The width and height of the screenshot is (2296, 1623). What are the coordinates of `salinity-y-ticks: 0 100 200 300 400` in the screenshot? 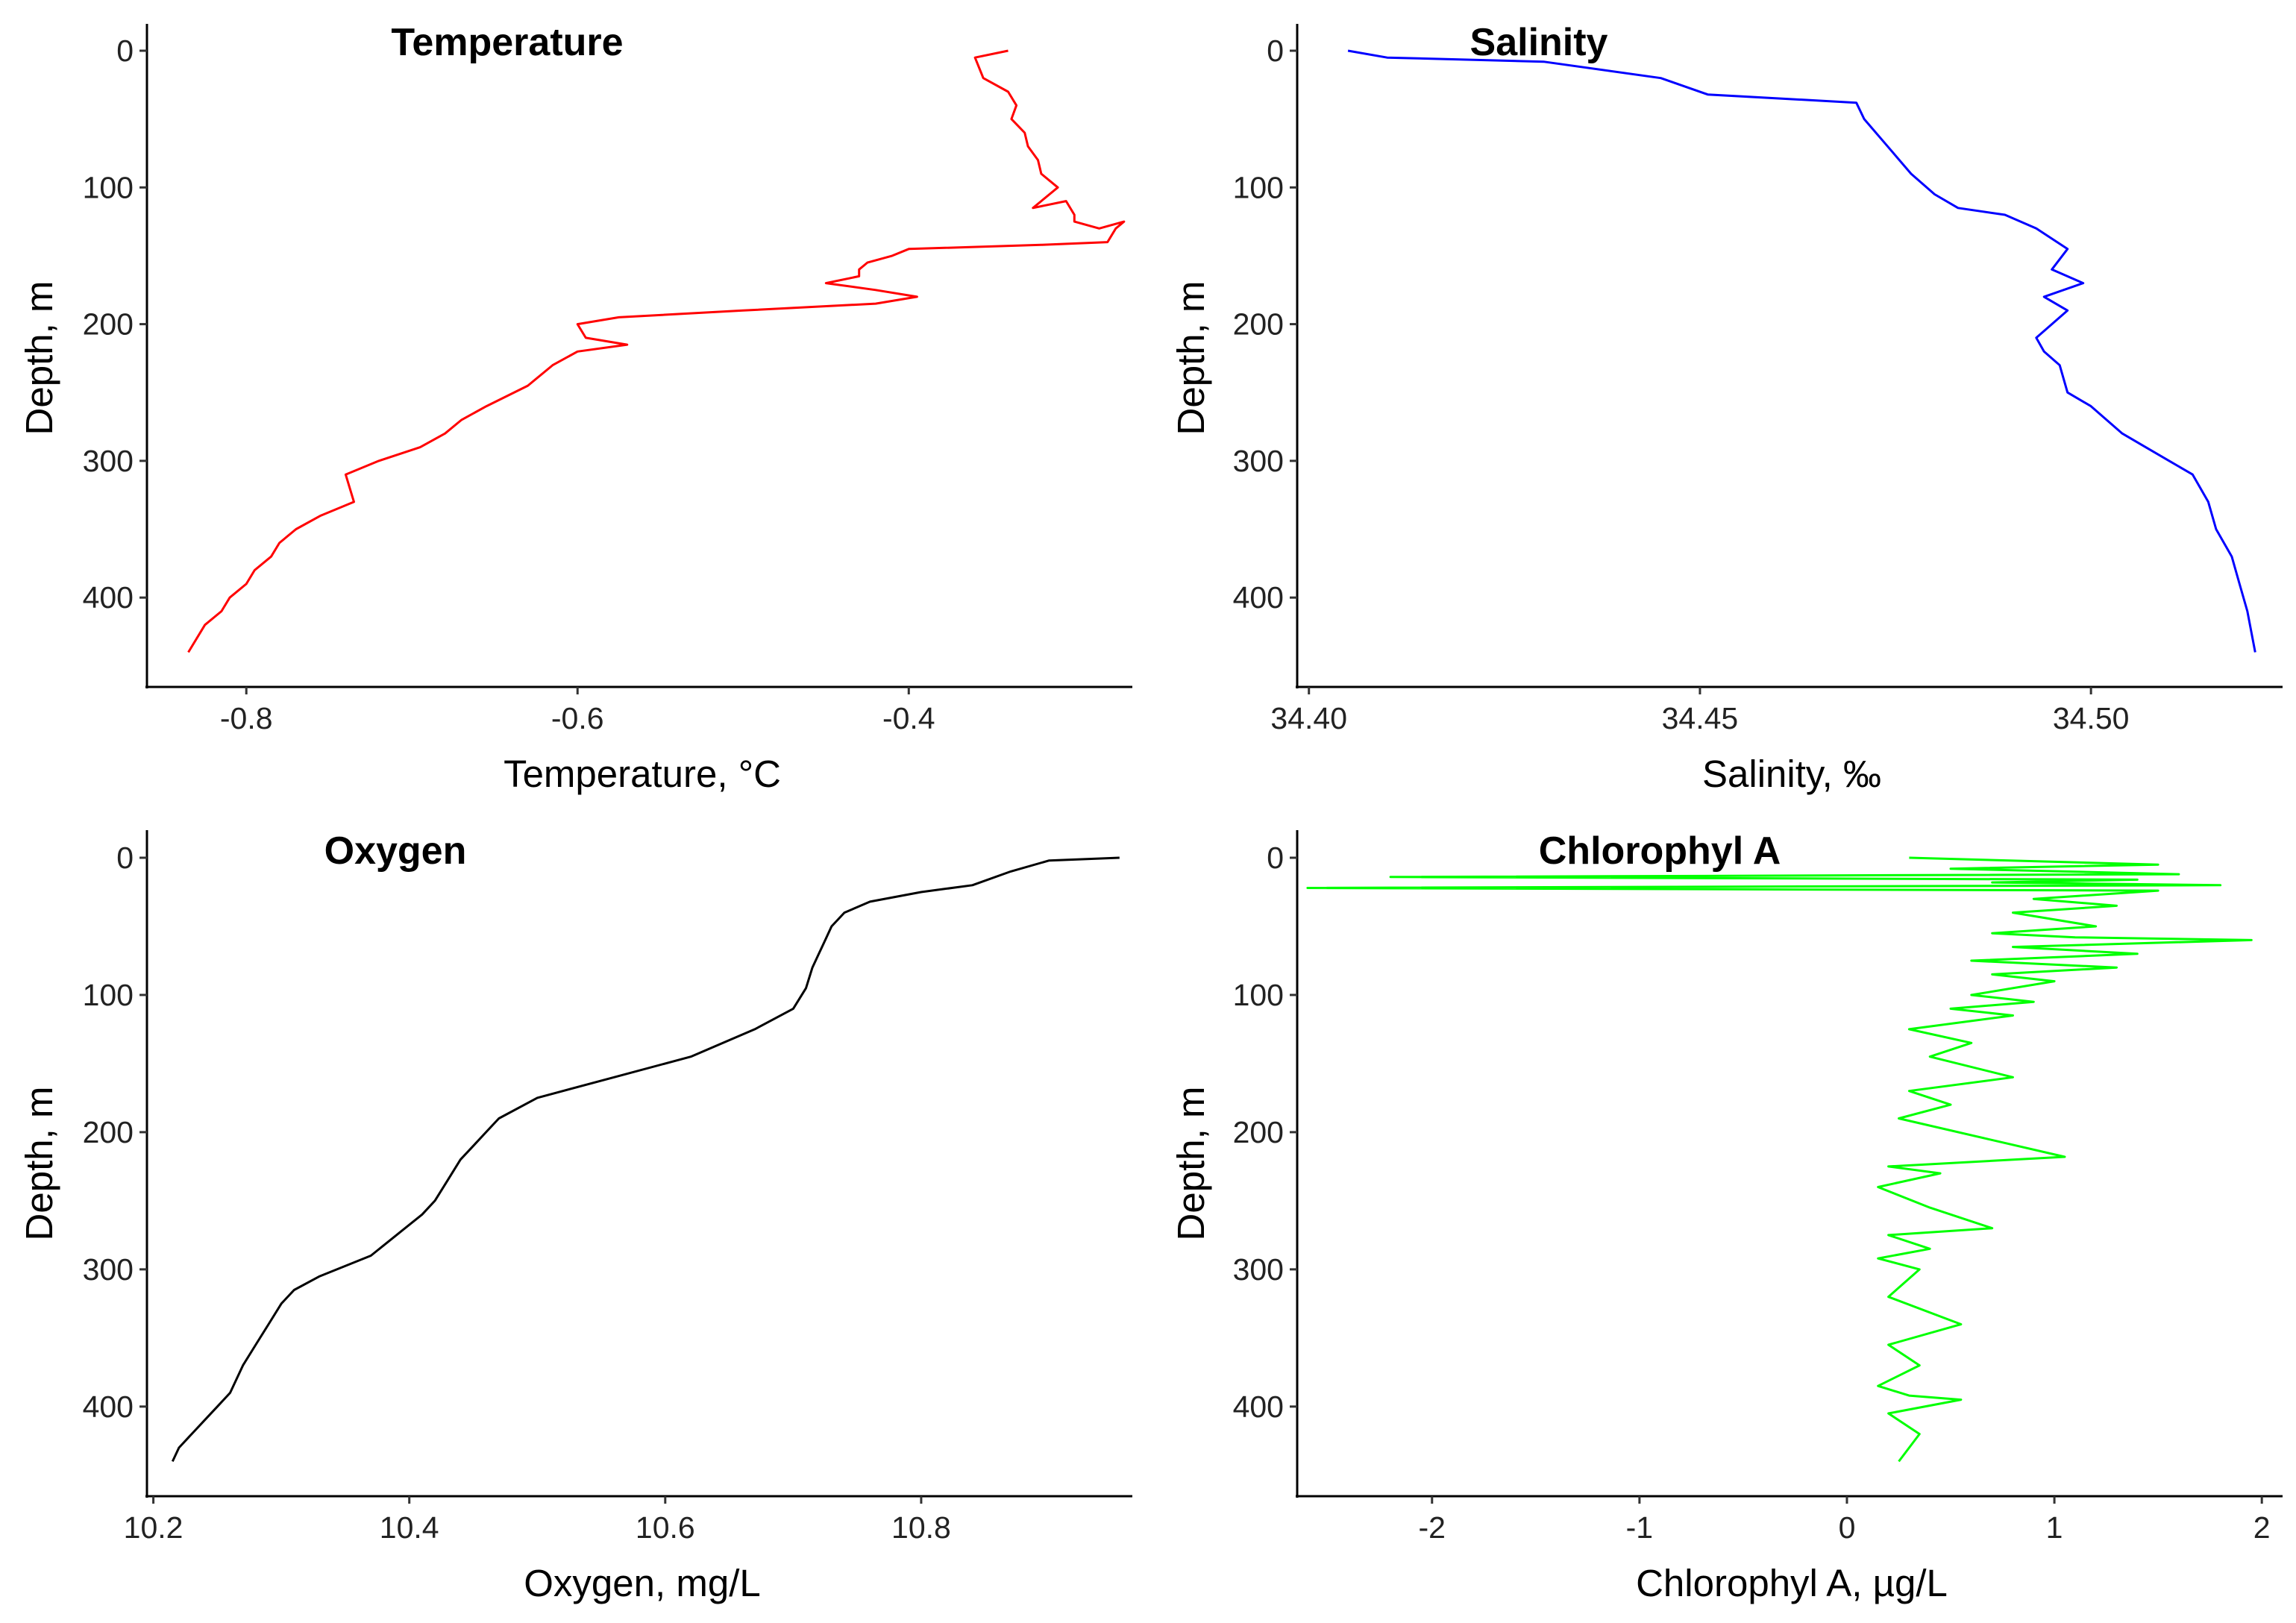 It's located at (1265, 324).